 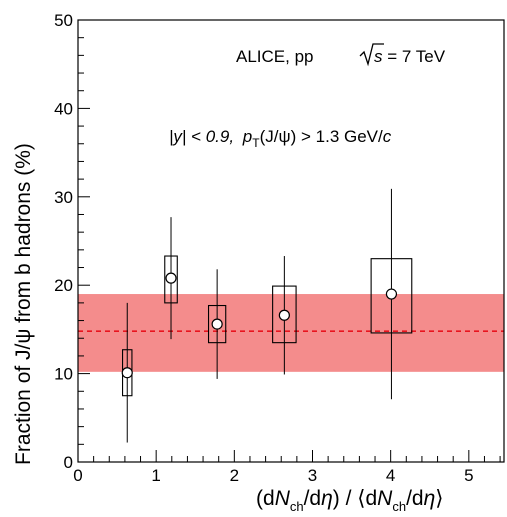 What do you see at coordinates (390, 475) in the screenshot?
I see `x-tick-label: 4` at bounding box center [390, 475].